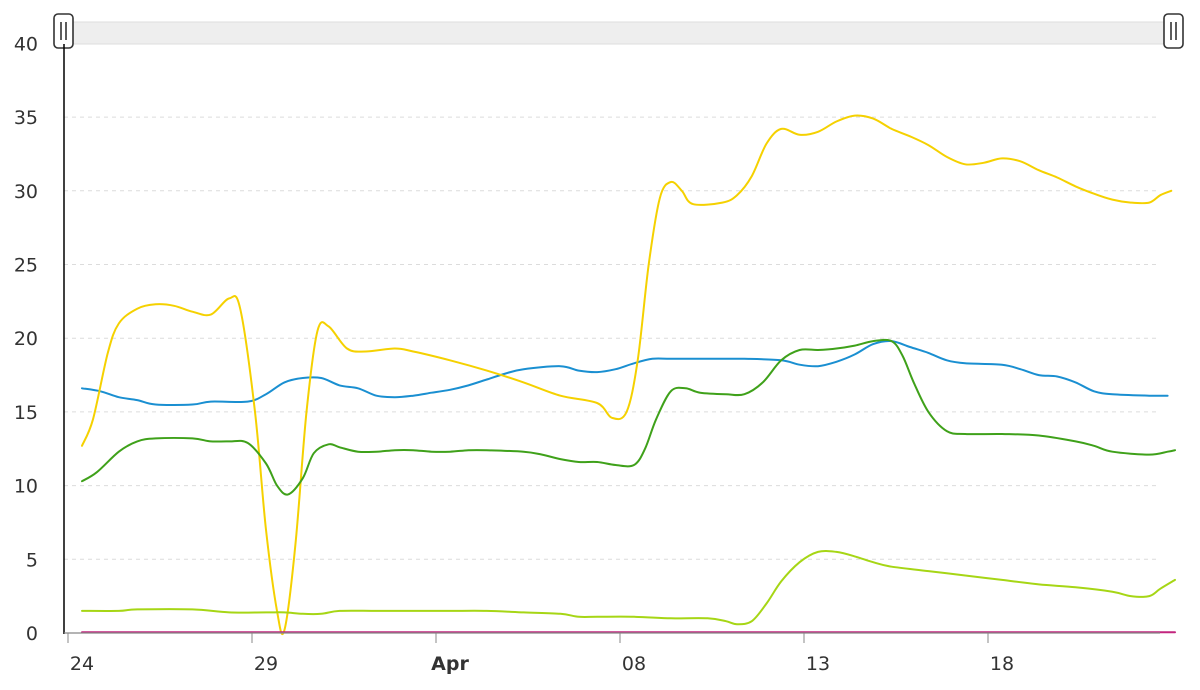 The height and width of the screenshot is (690, 1200). I want to click on range-navigator, so click(618, 31).